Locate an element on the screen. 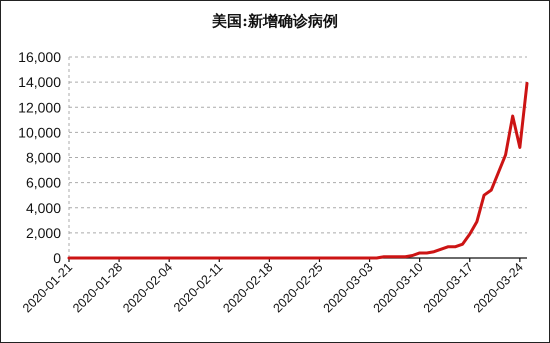 The image size is (550, 343). chart-title: 美国:新增确诊病例 is located at coordinates (274, 21).